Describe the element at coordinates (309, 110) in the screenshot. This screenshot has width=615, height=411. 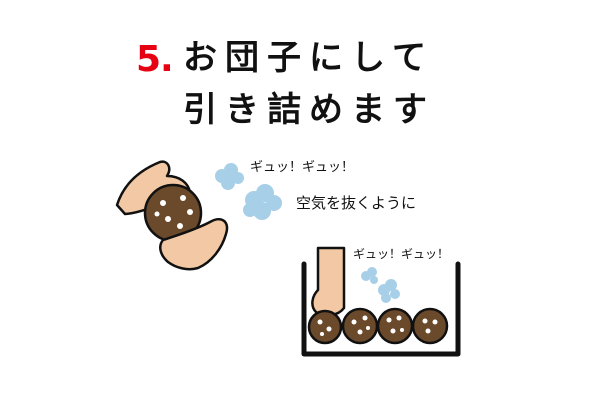
I see `title-line-2: 引き詰めます` at that location.